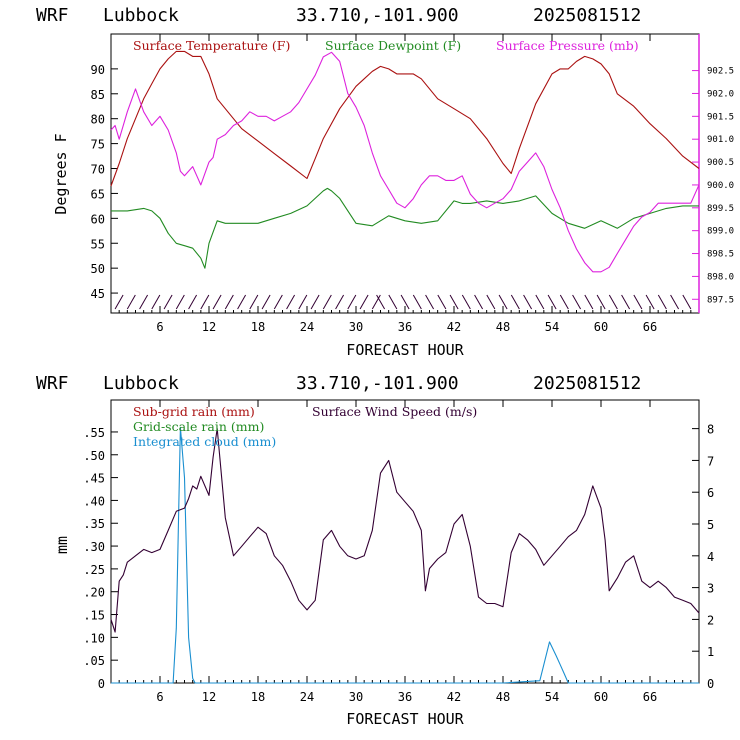 The width and height of the screenshot is (740, 740). I want to click on bottom-xtick-label: 66, so click(650, 697).